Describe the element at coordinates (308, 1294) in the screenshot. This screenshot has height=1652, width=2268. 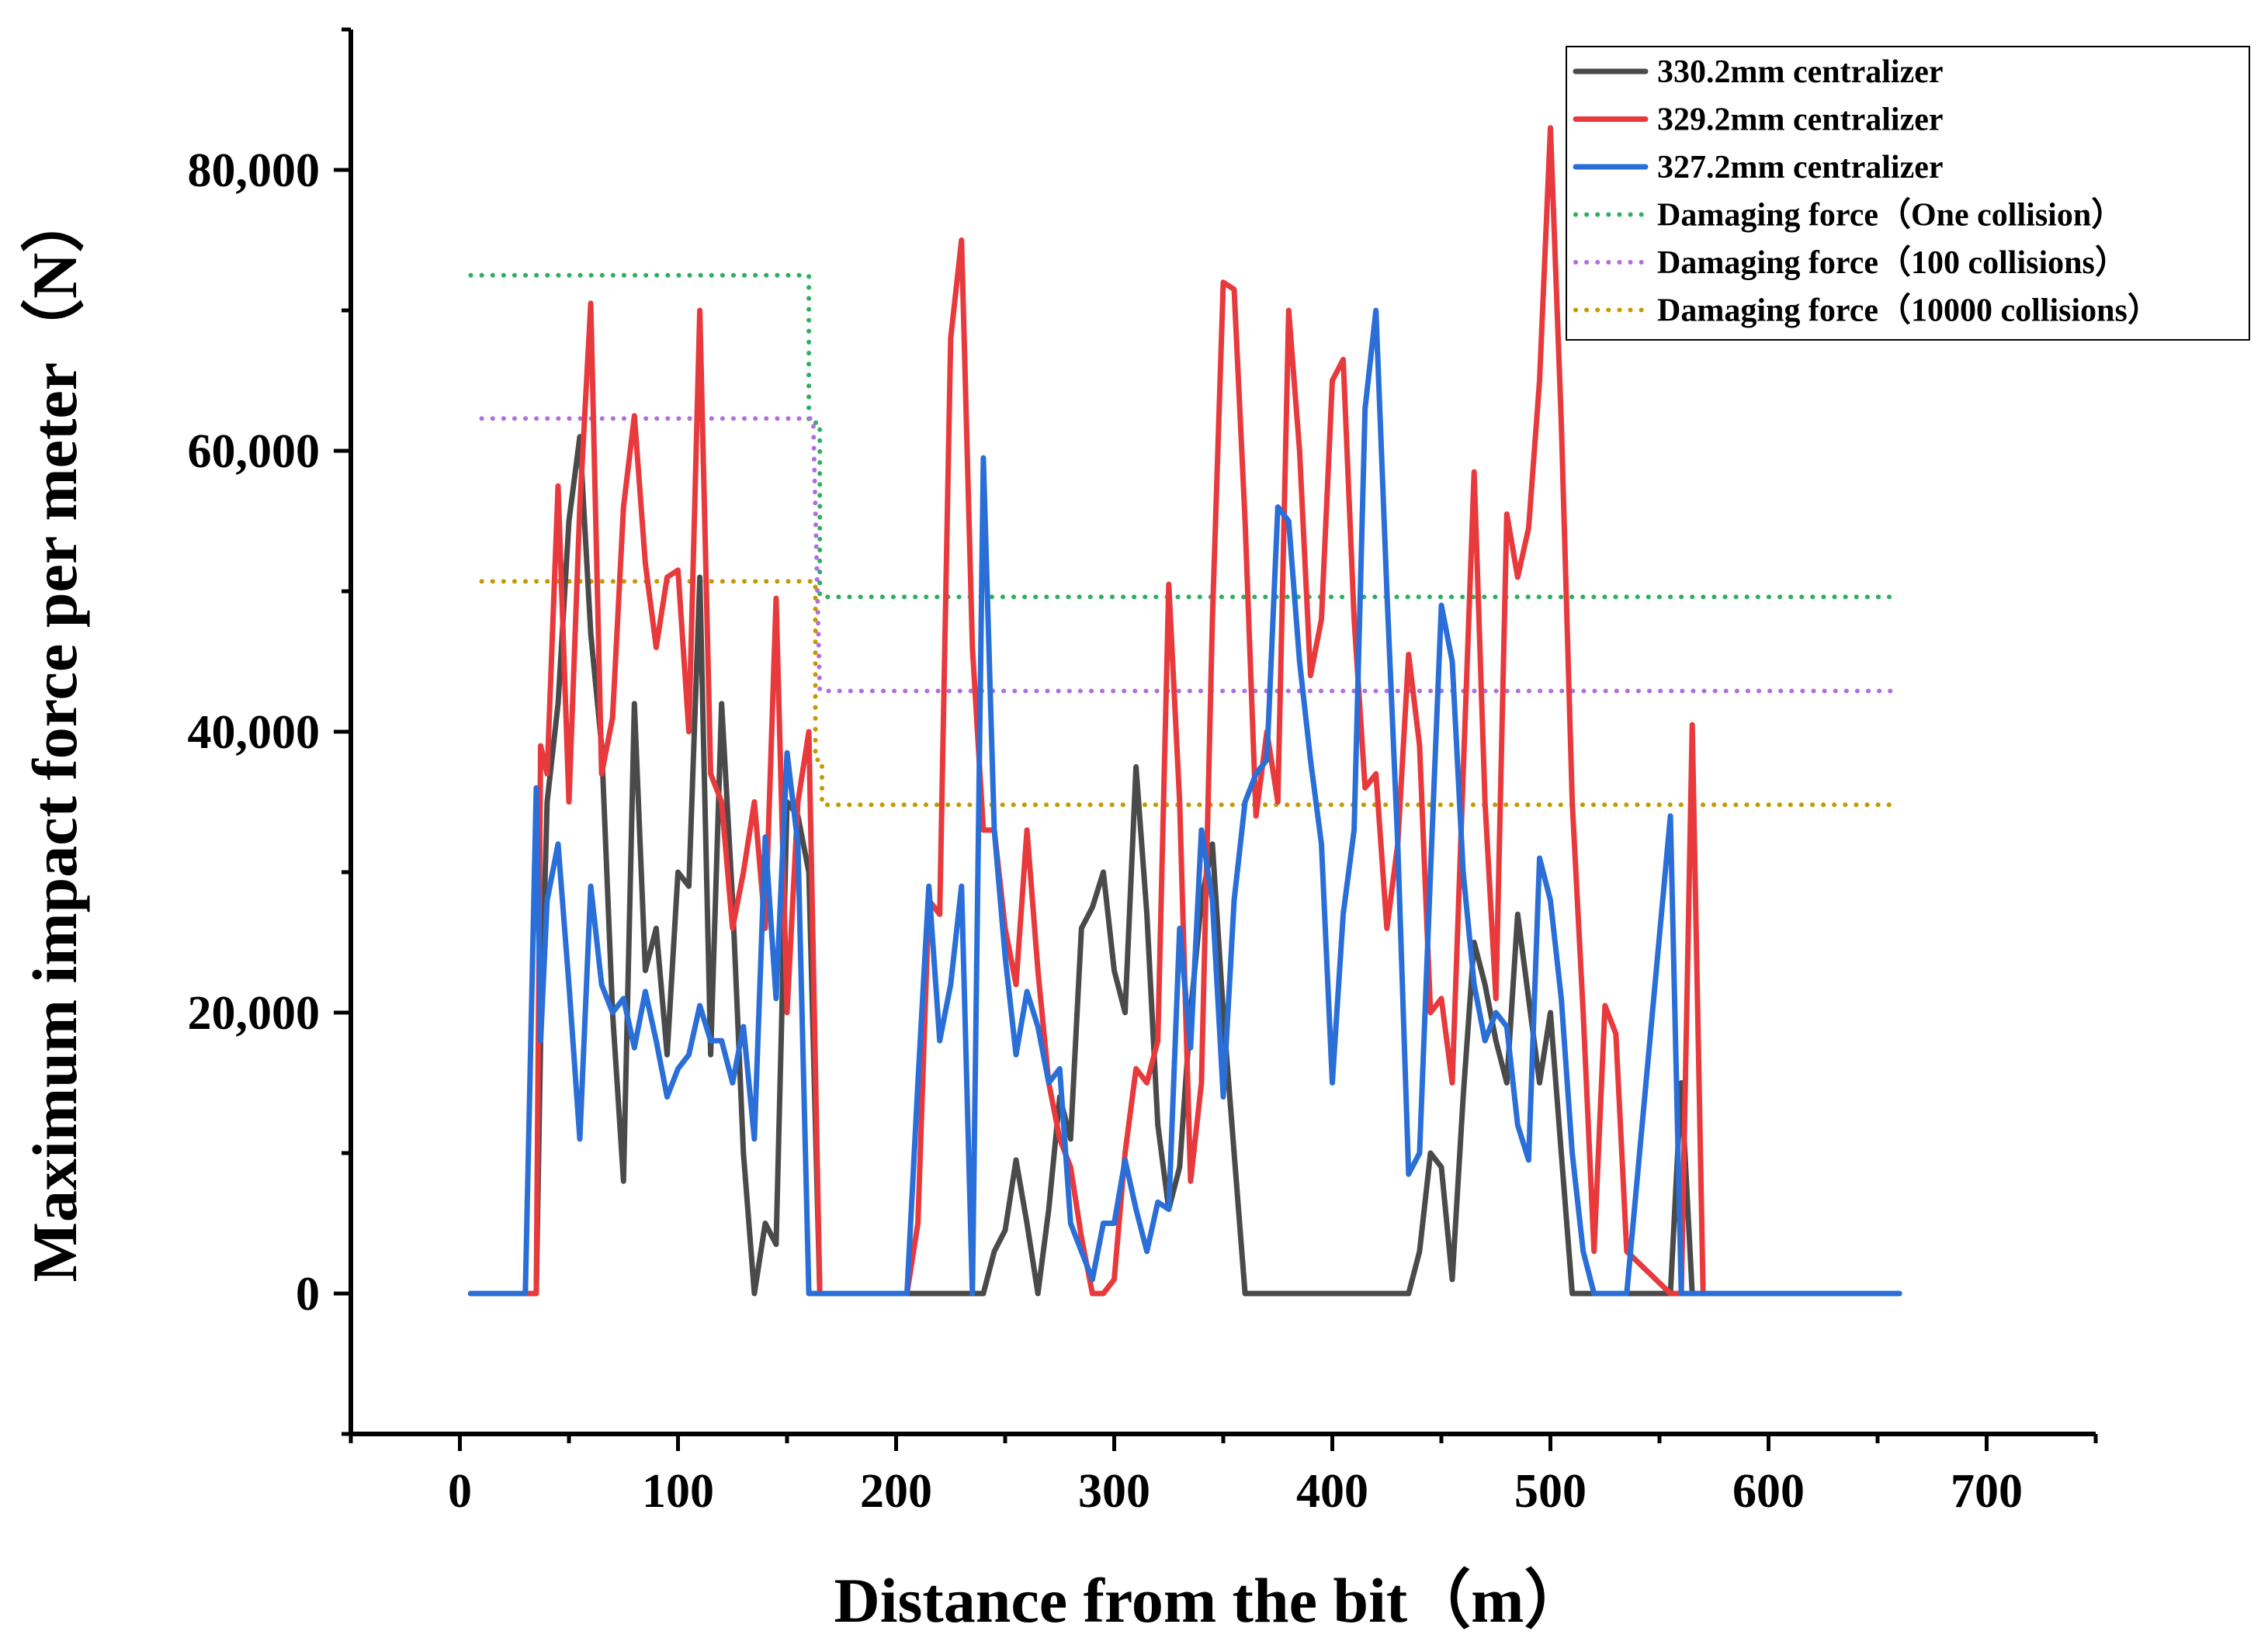
I see `y-tick-label: 0` at that location.